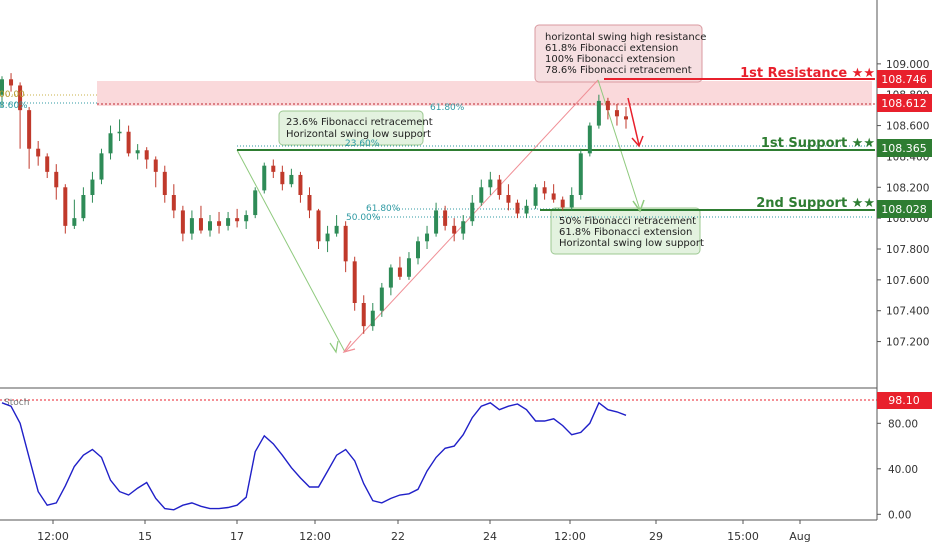 The image size is (932, 550). Describe the element at coordinates (743, 536) in the screenshot. I see `time-tick-label: 15:00` at that location.